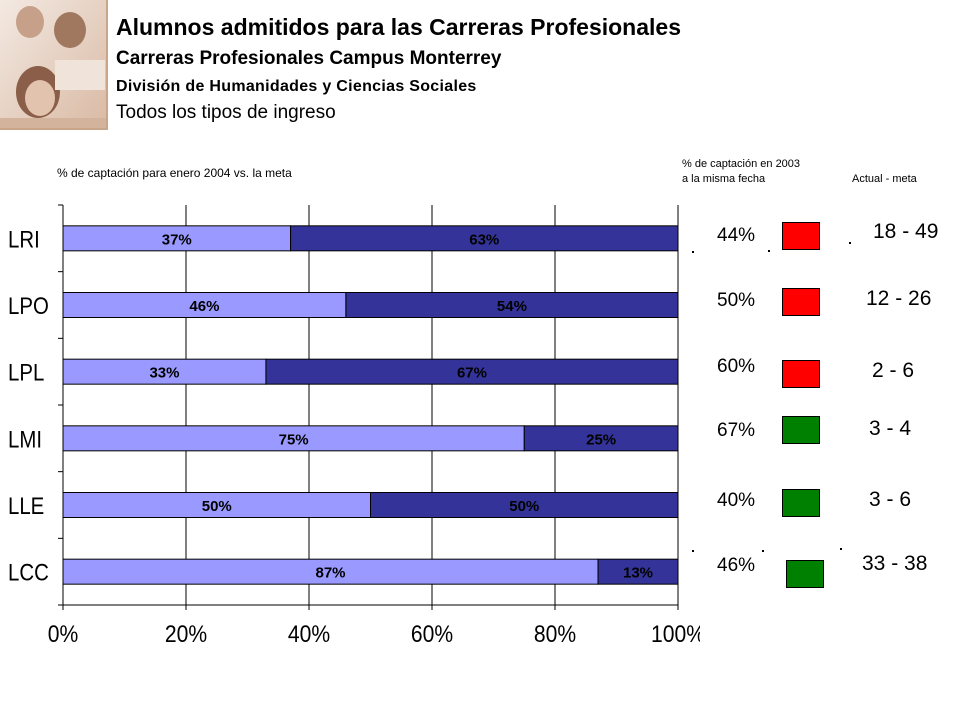  Describe the element at coordinates (675, 634) in the screenshot. I see `x-tick-label: 100%` at that location.